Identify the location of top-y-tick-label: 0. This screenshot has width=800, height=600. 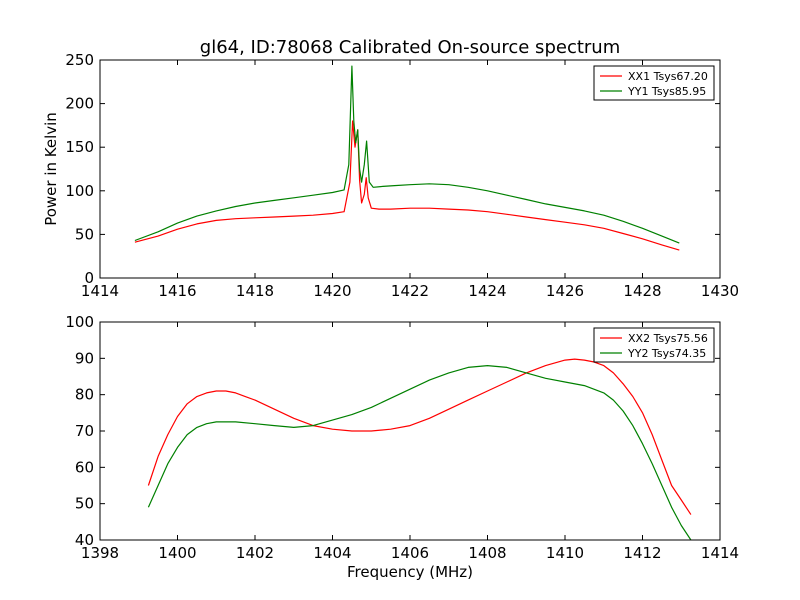
(89, 278).